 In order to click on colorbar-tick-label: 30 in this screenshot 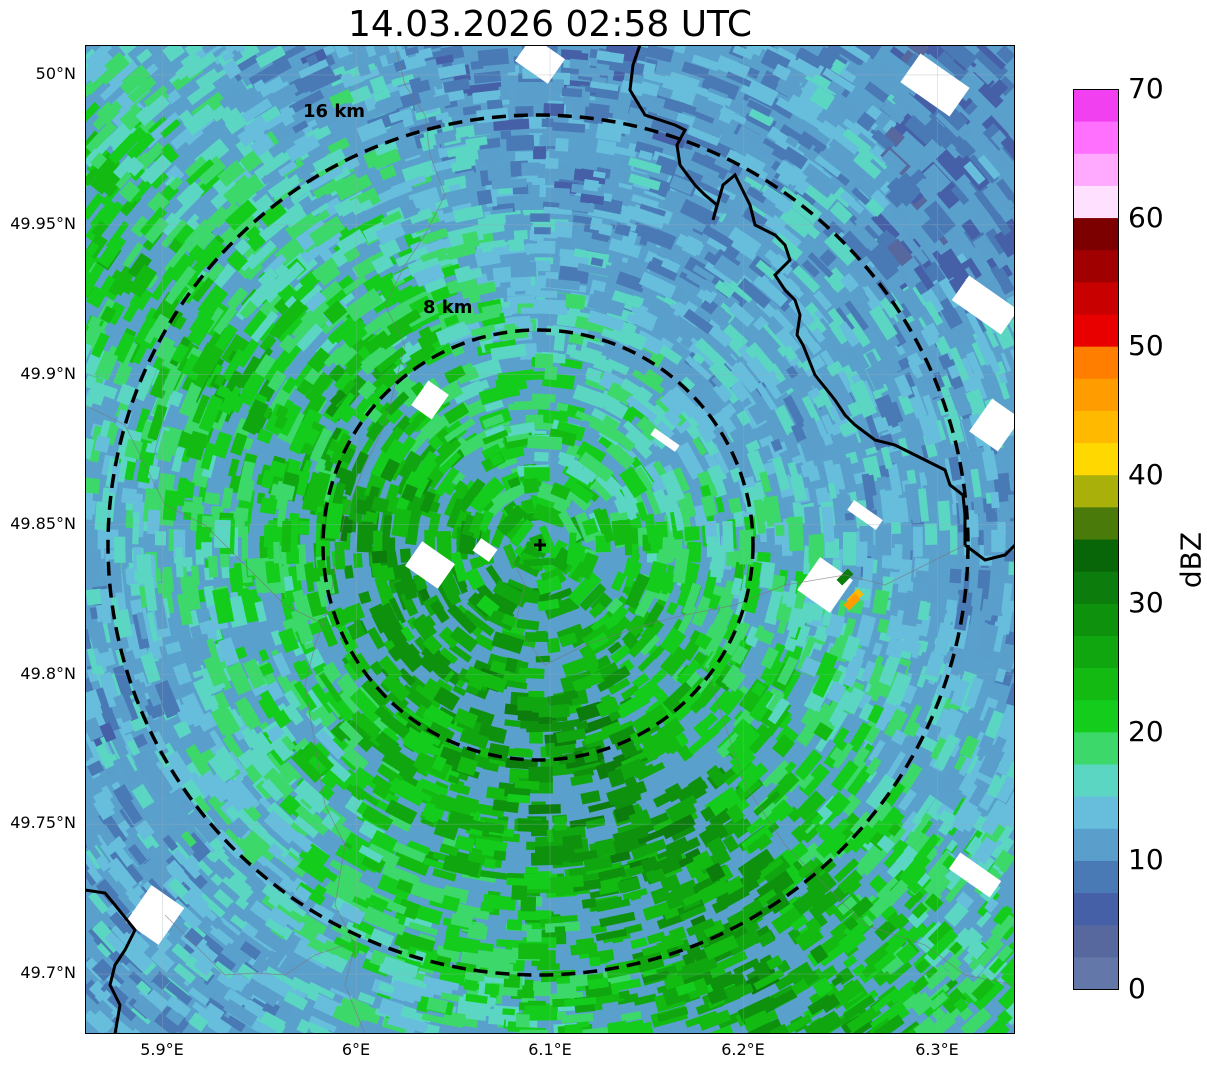, I will do `click(1146, 603)`.